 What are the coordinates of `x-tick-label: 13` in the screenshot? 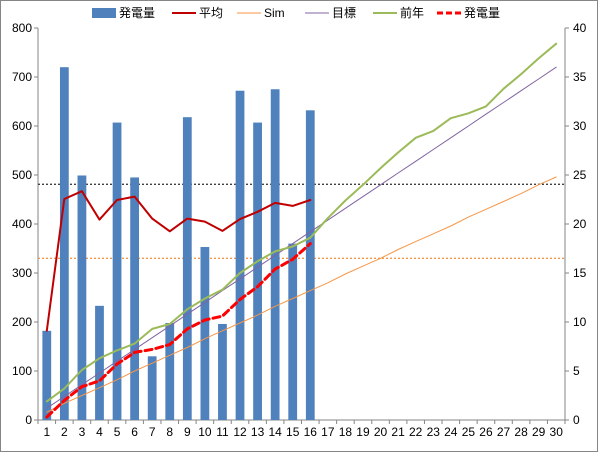 It's located at (258, 432).